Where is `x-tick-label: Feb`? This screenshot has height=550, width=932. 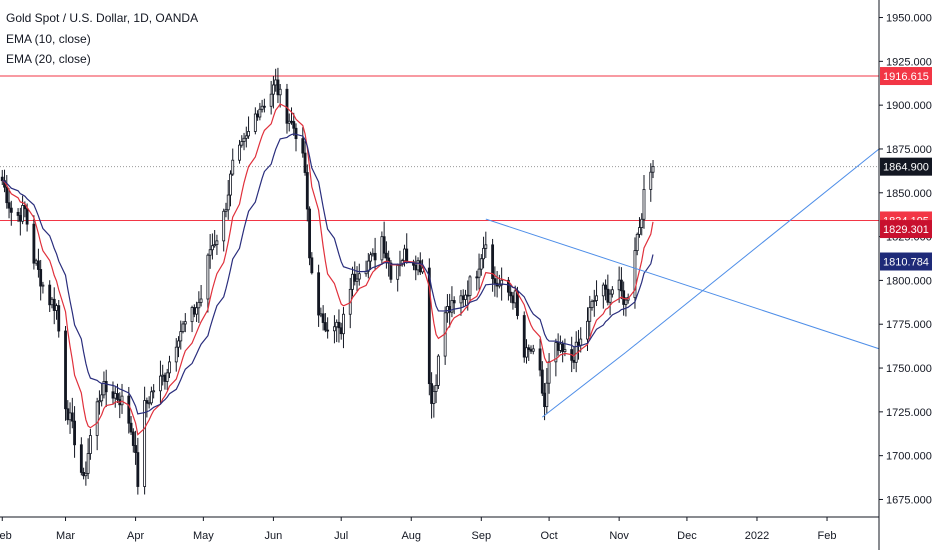 x-tick-label: Feb is located at coordinates (6, 536).